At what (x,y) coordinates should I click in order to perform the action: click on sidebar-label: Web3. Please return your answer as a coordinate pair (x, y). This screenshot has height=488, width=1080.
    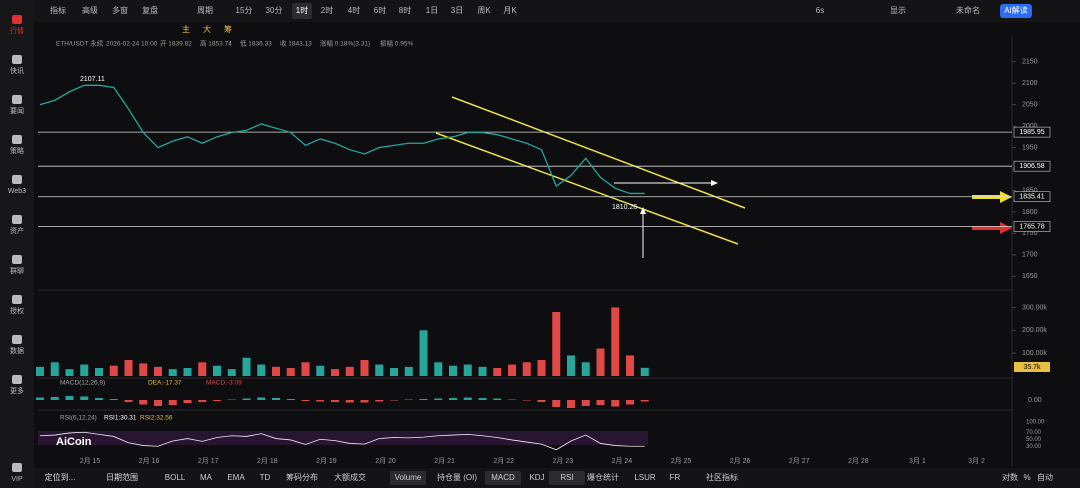
    Looking at the image, I should click on (17, 191).